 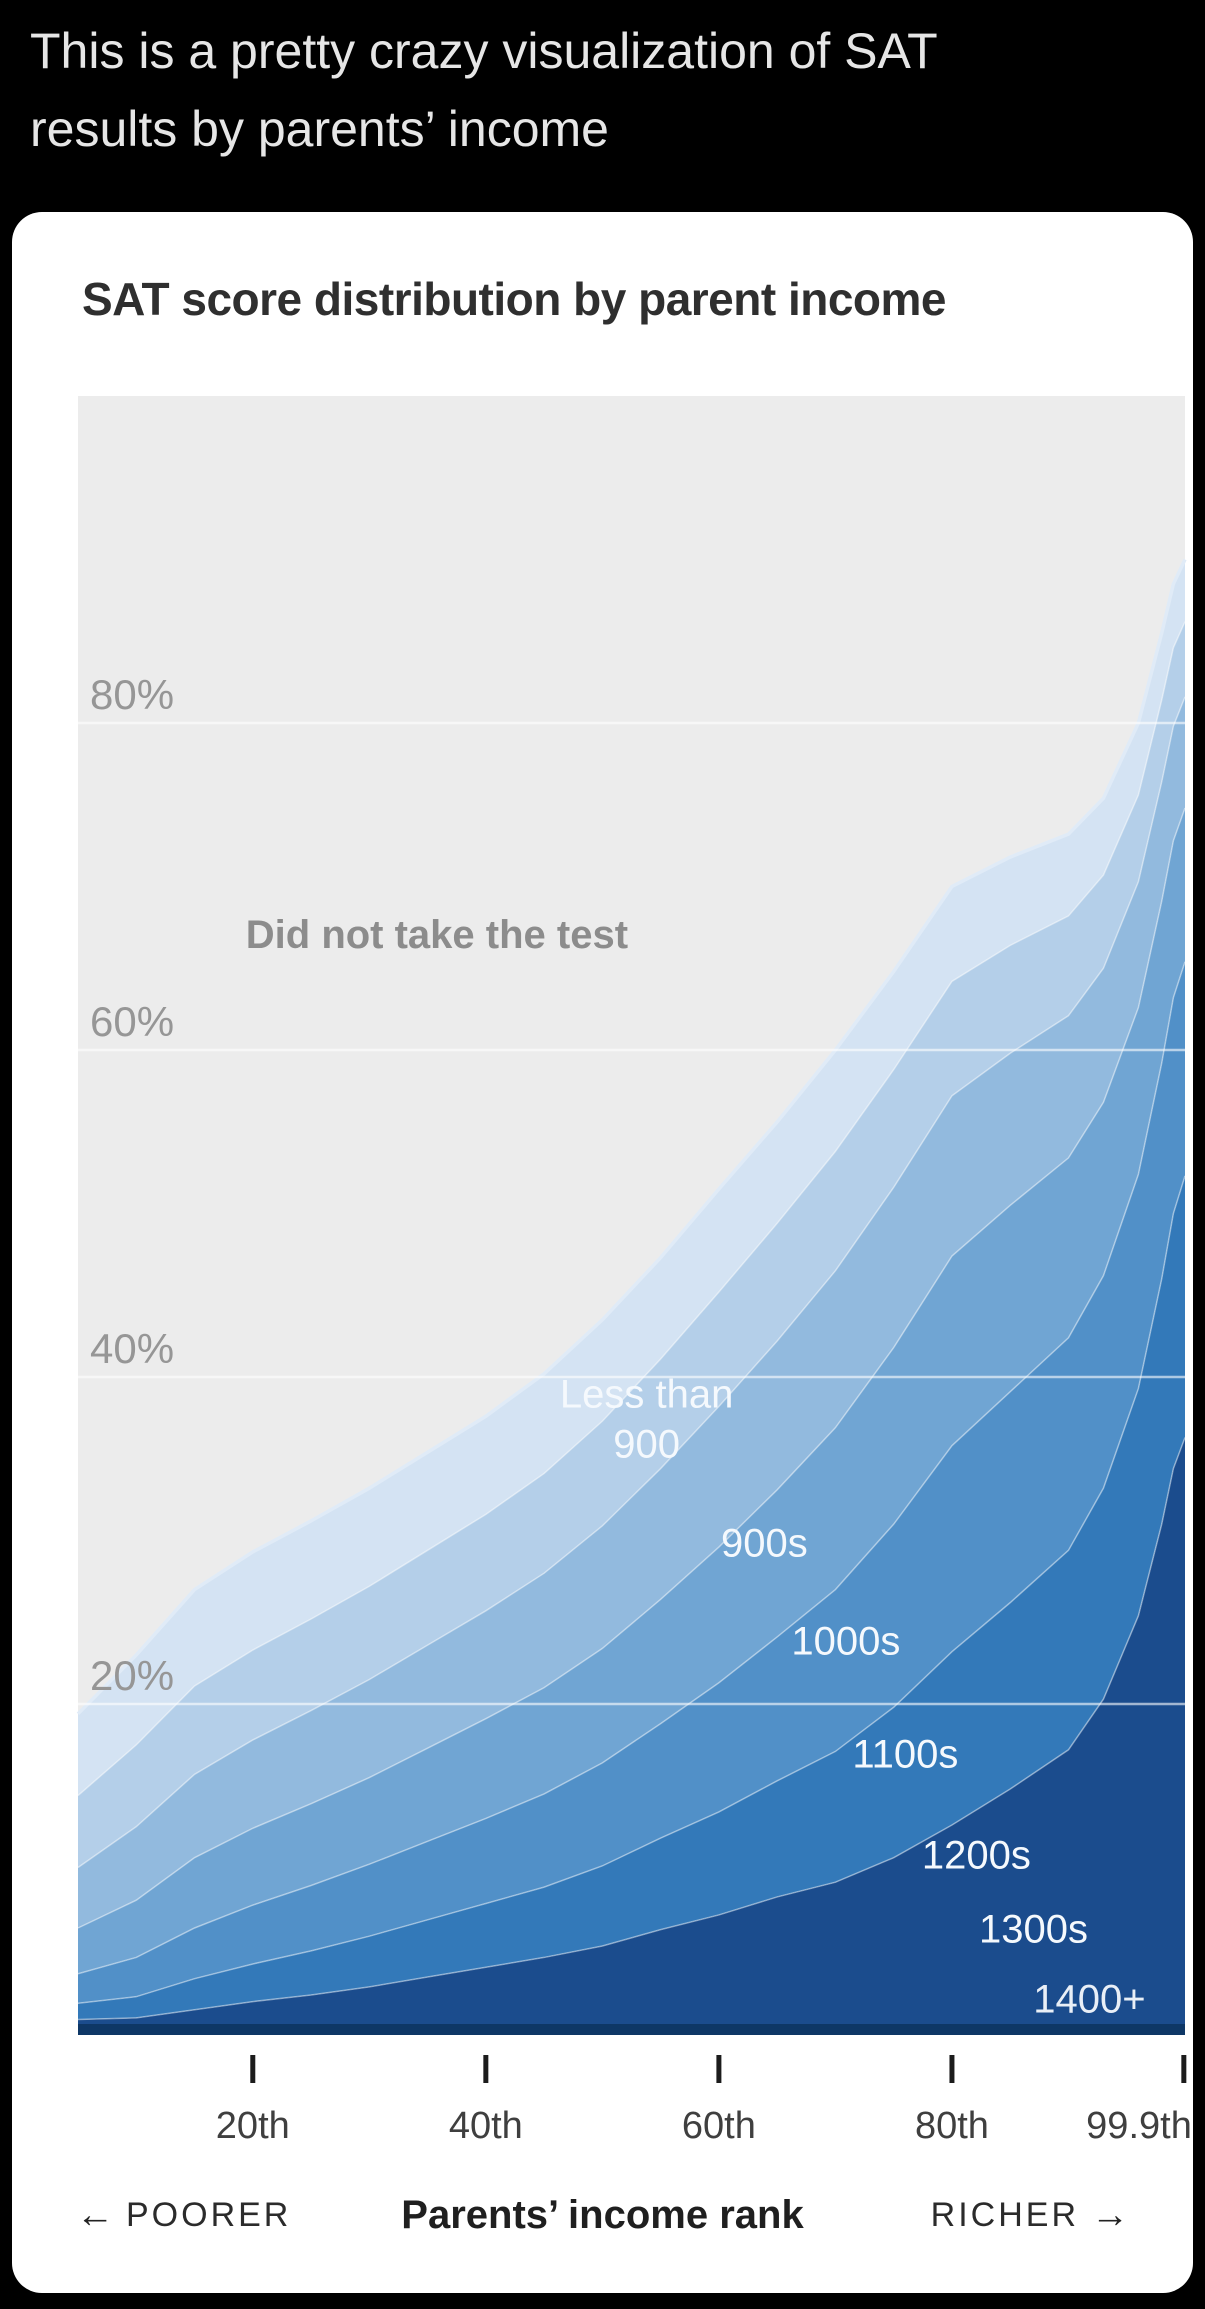 I want to click on 1200s-label-line-1: 1200s, so click(x=976, y=1855).